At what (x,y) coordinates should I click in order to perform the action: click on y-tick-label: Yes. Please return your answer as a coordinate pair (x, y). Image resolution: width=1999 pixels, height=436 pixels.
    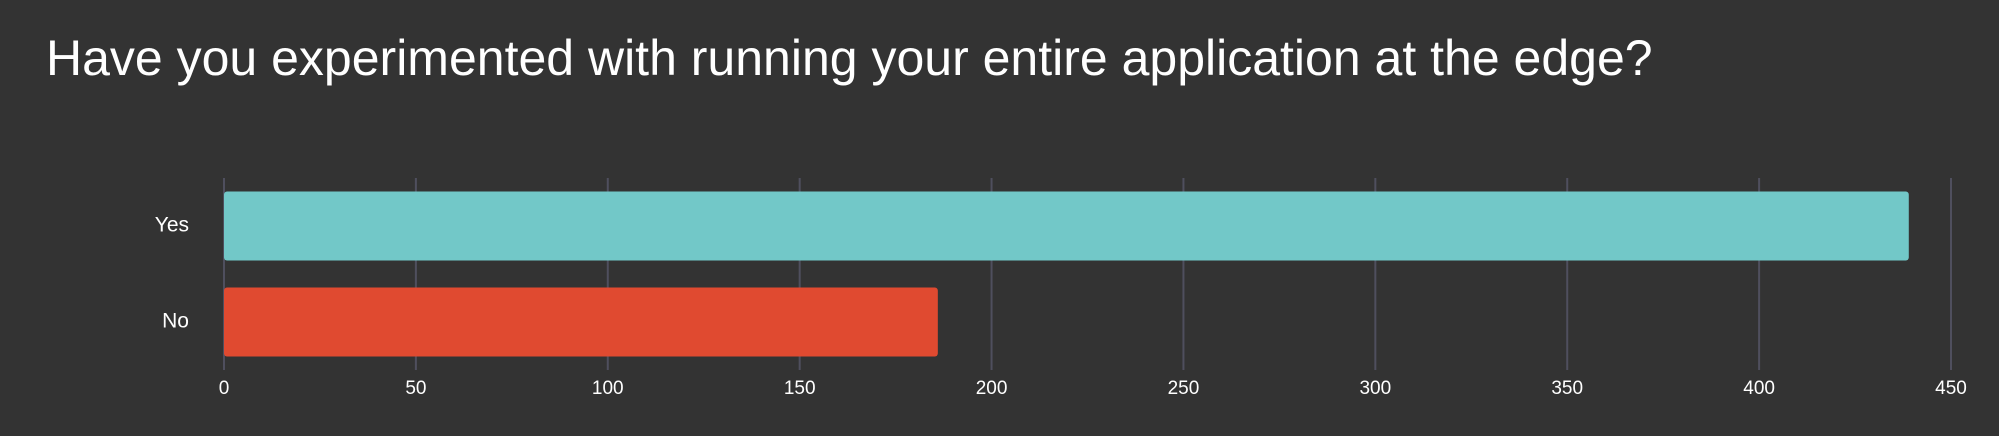
    Looking at the image, I should click on (172, 225).